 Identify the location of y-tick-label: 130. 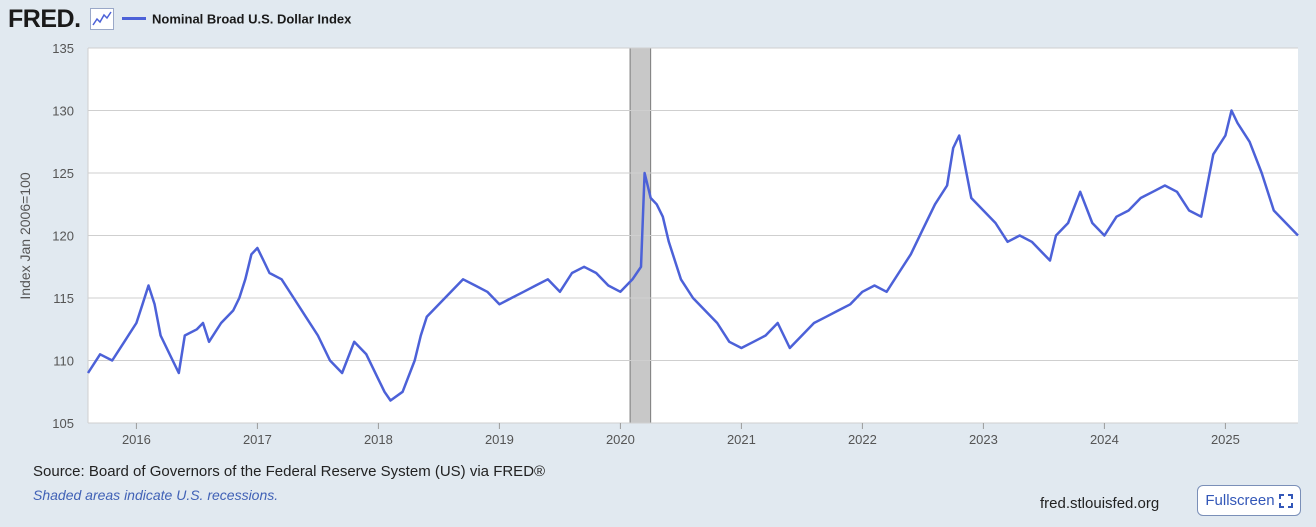
(63, 111).